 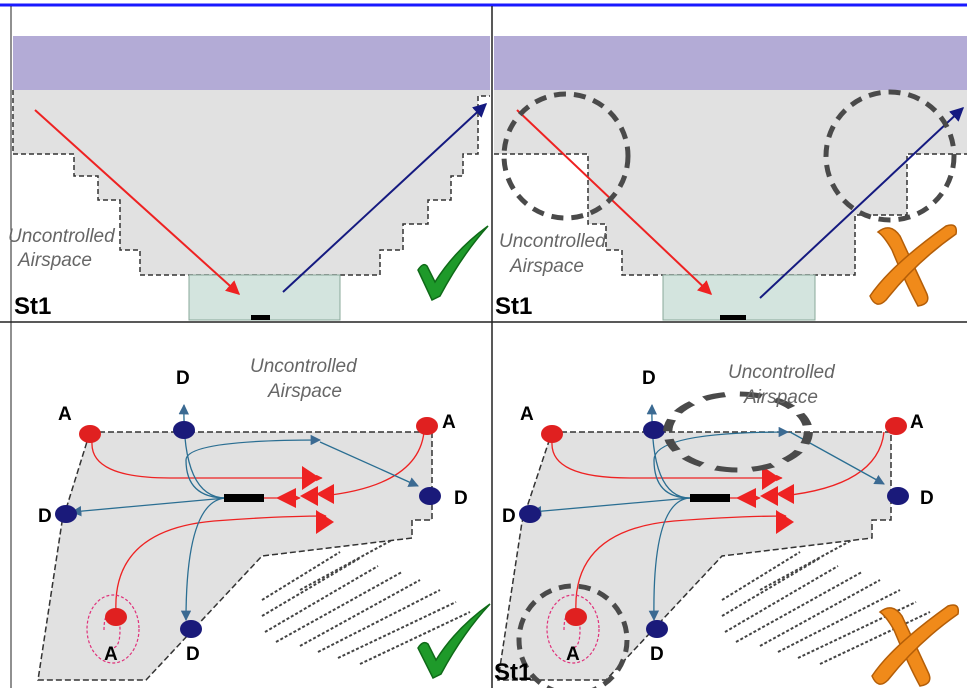 What do you see at coordinates (890, 156) in the screenshot?
I see `conflict-circle-right` at bounding box center [890, 156].